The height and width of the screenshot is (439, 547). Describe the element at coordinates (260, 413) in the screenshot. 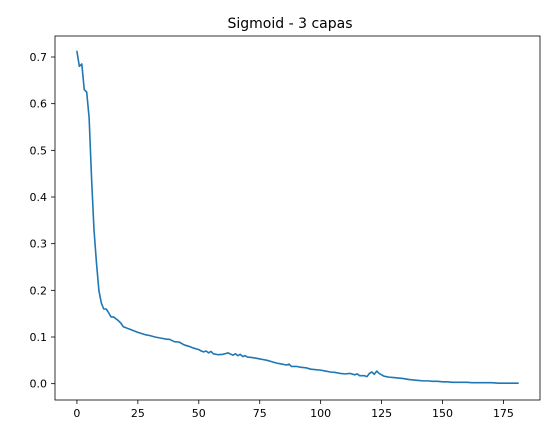

I see `x-tick-label: 75` at that location.